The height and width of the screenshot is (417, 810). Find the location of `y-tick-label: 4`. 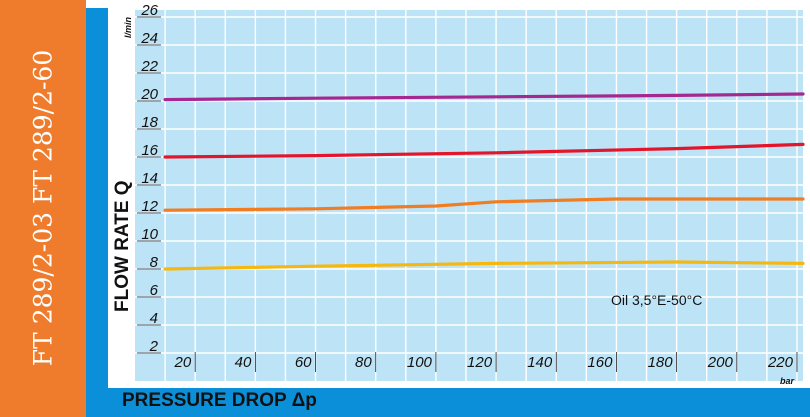

y-tick-label: 4 is located at coordinates (154, 318).